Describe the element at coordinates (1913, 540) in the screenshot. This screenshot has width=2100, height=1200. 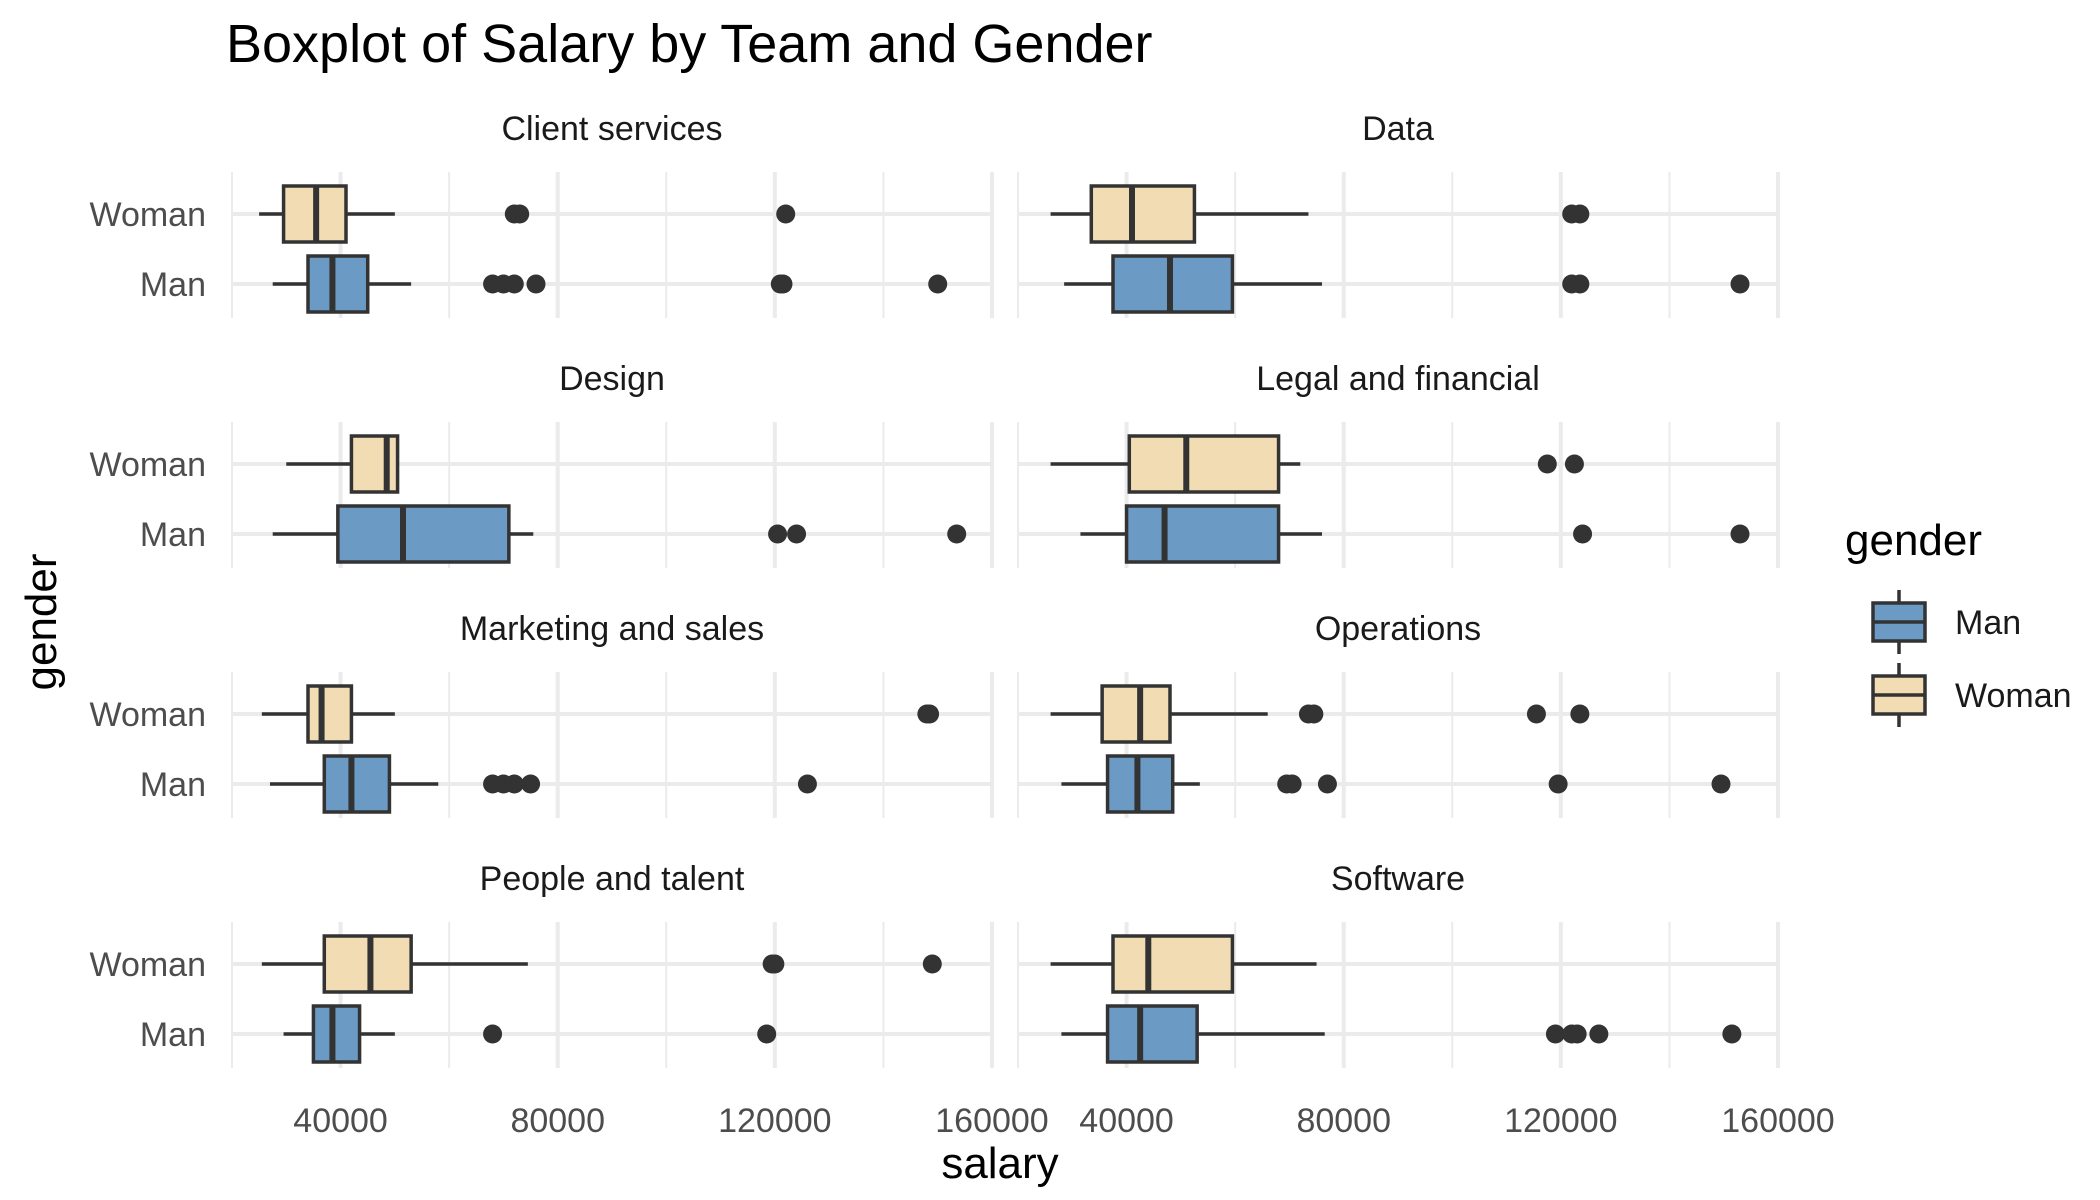
I see `legend-title: gender` at that location.